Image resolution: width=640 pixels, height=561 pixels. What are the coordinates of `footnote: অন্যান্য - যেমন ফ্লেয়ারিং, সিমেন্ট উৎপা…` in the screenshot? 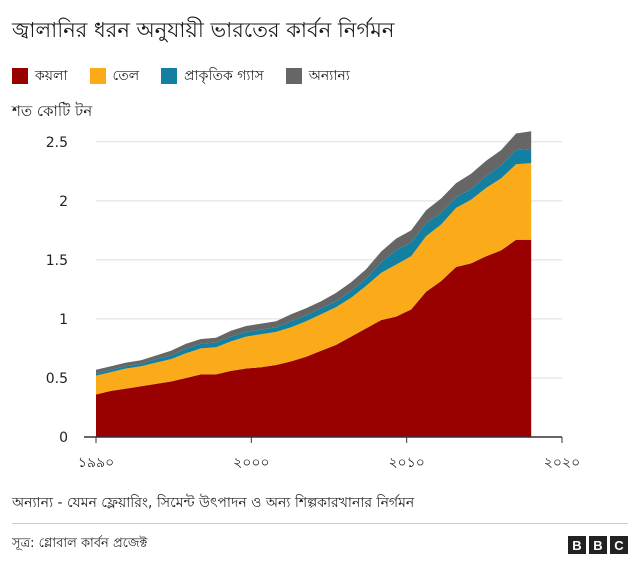 It's located at (213, 503).